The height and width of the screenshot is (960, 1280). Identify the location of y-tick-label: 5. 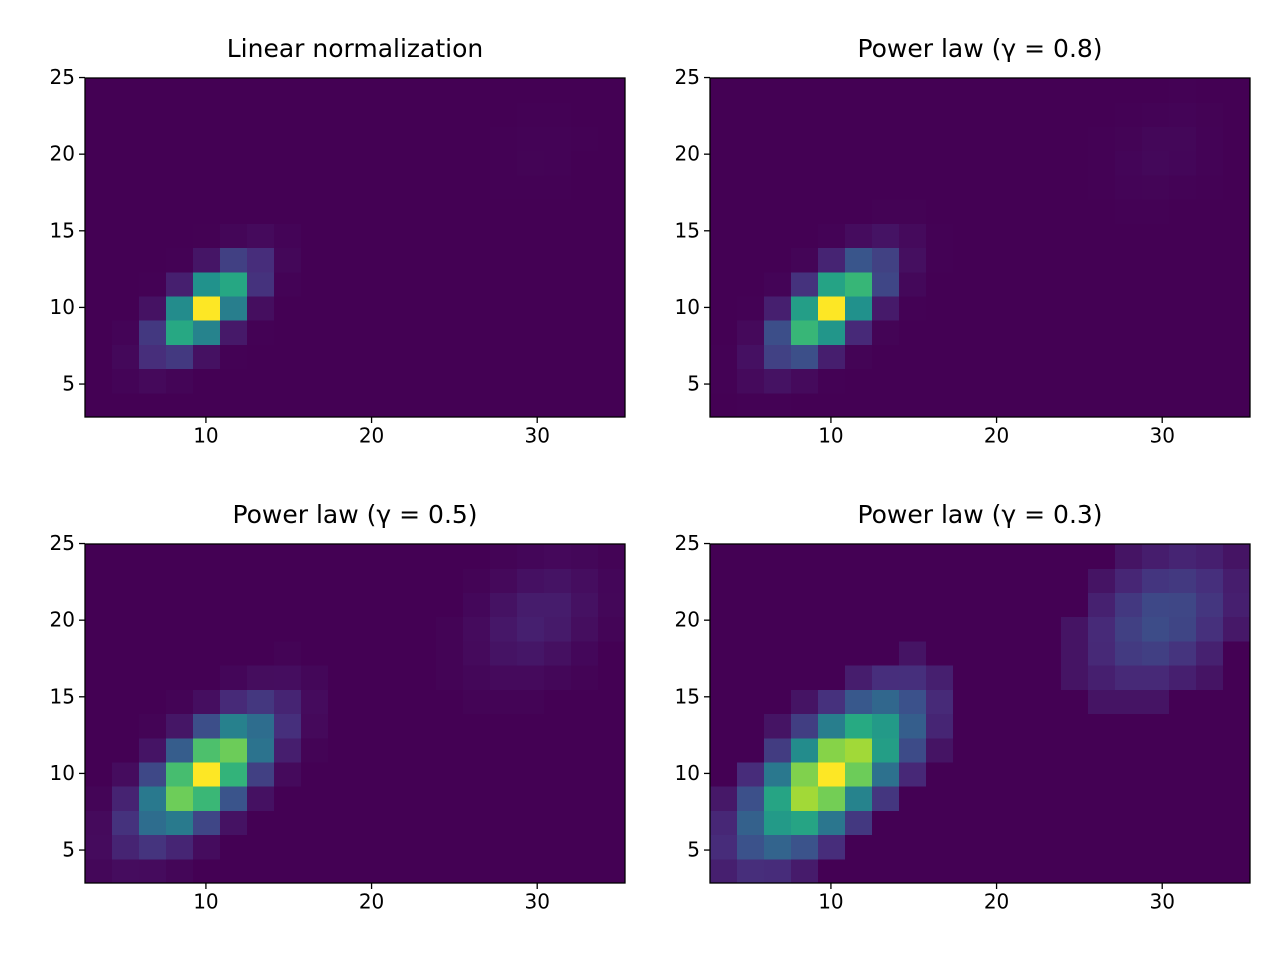
(68, 384).